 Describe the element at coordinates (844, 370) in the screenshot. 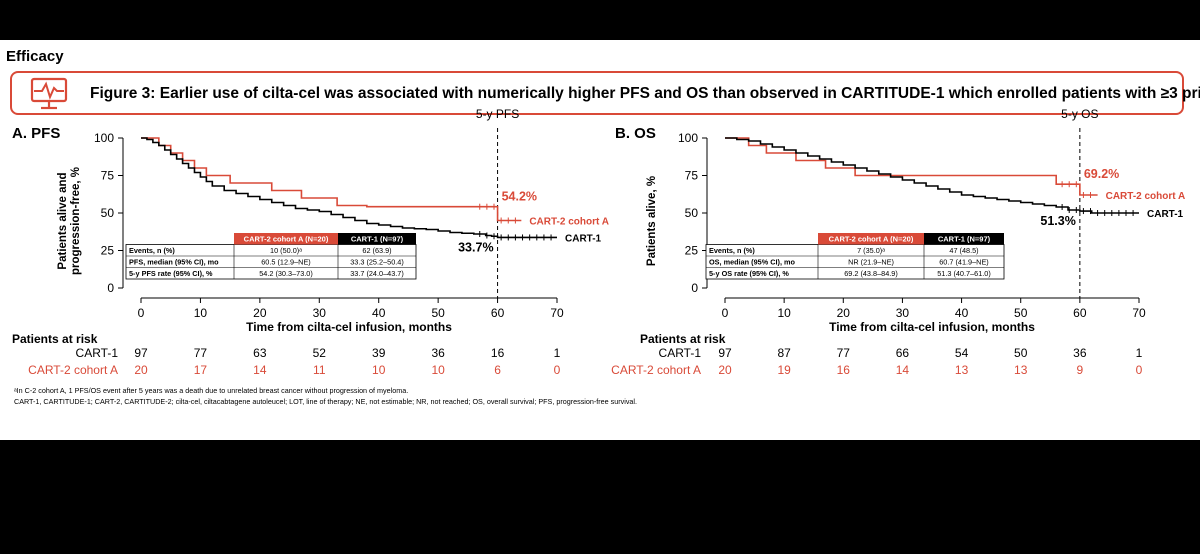

I see `p1-at-risk-value: 16` at that location.